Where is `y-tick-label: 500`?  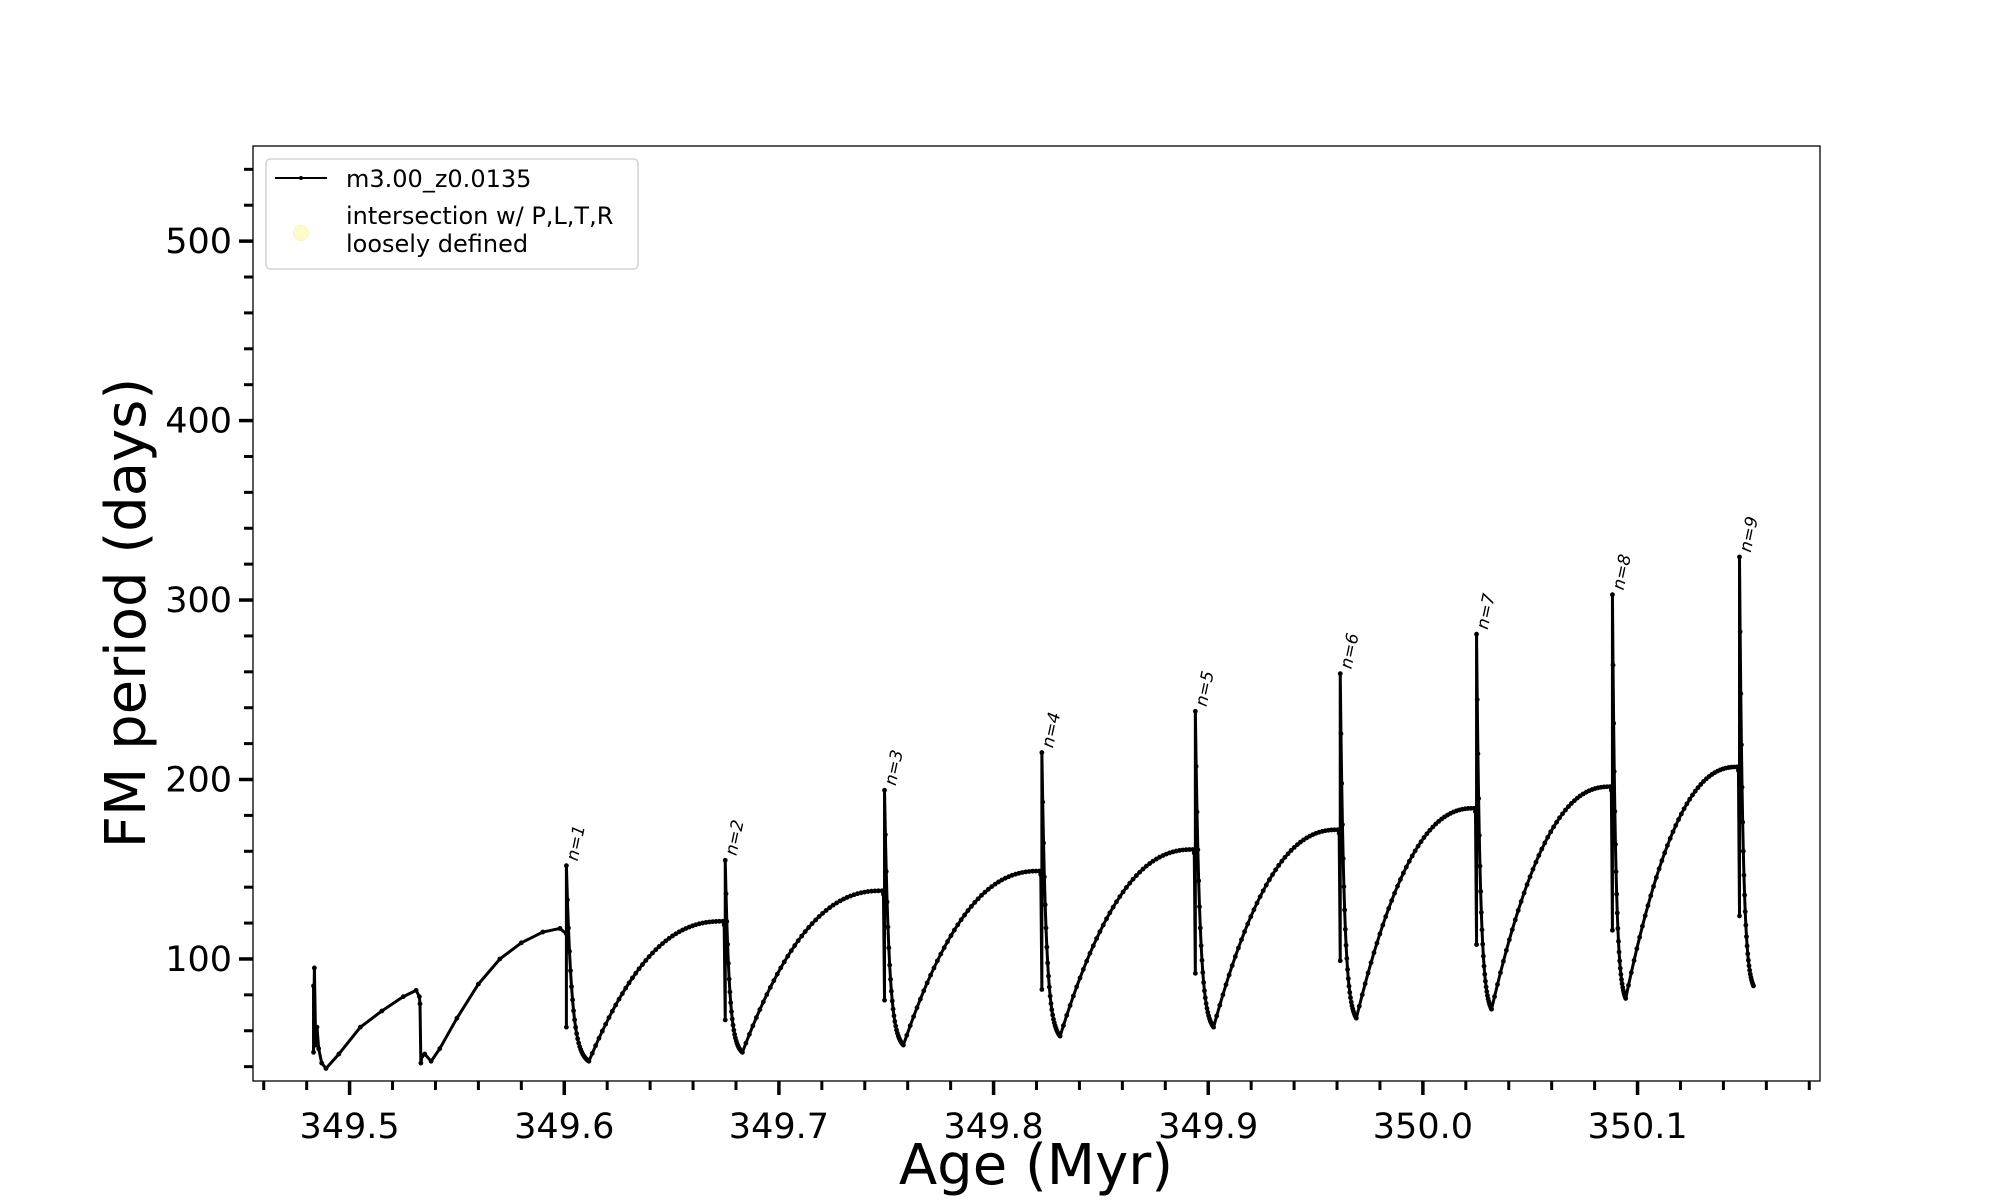
y-tick-label: 500 is located at coordinates (198, 242).